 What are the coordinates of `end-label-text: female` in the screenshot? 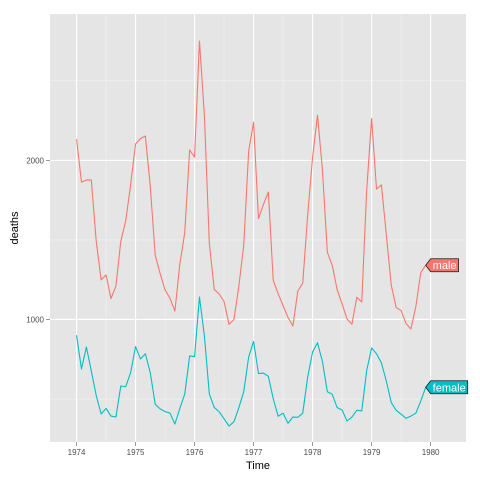 It's located at (449, 388).